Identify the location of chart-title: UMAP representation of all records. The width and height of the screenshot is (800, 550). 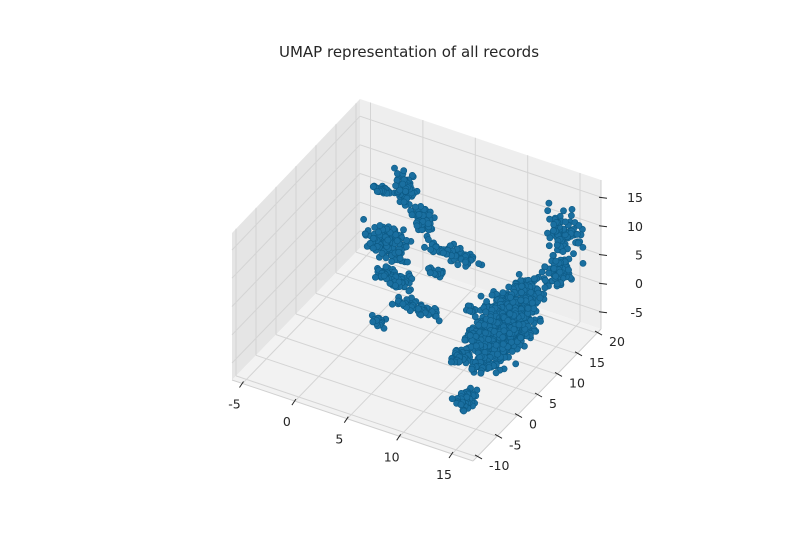
(409, 52).